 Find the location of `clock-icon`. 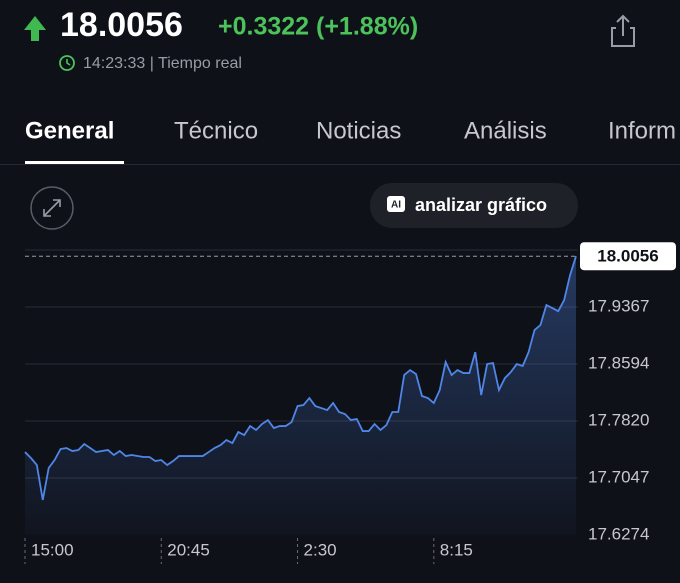

clock-icon is located at coordinates (67, 63).